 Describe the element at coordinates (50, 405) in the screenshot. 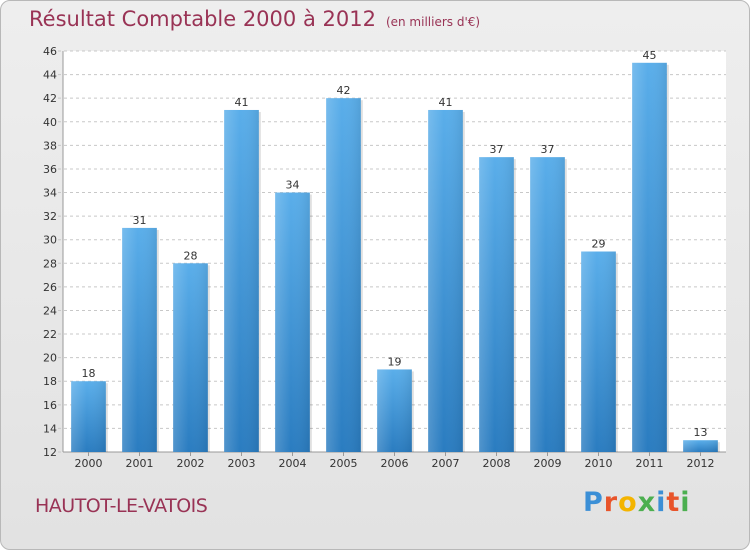

I see `y-tick-label: 16` at that location.